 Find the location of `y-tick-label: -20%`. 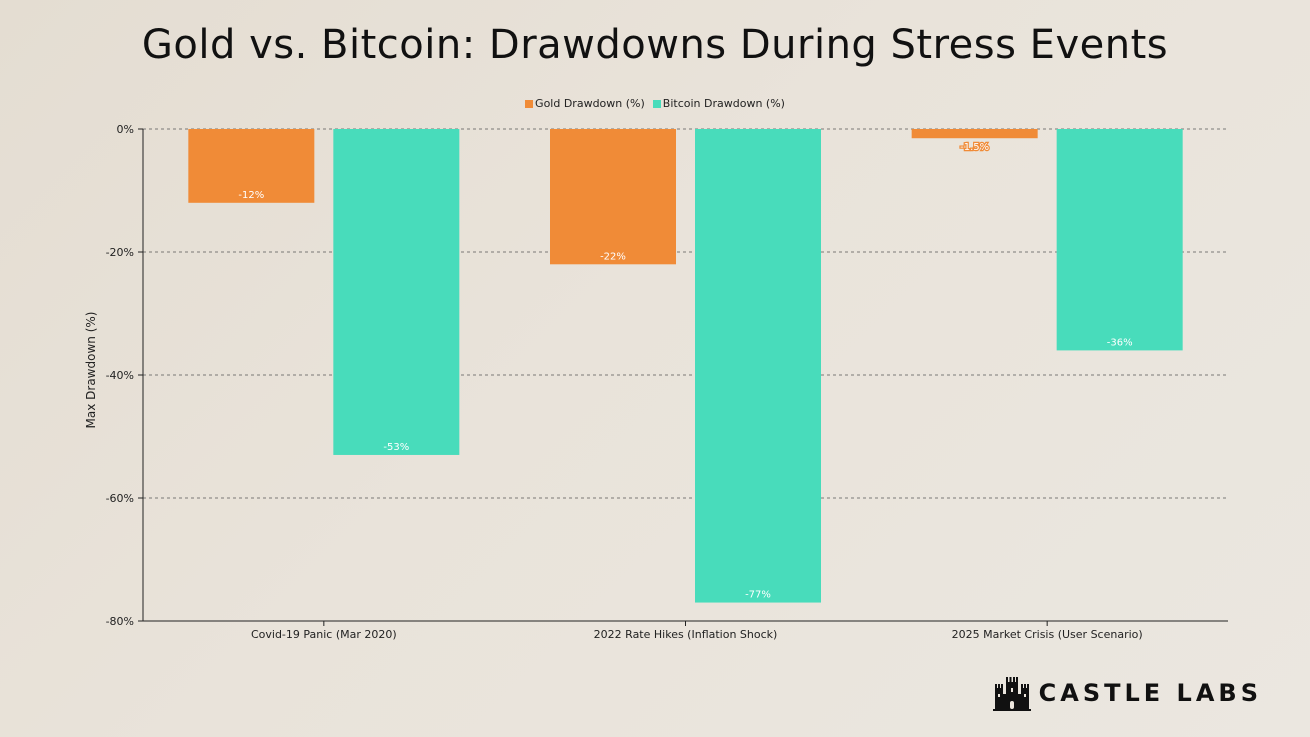

y-tick-label: -20% is located at coordinates (120, 252).